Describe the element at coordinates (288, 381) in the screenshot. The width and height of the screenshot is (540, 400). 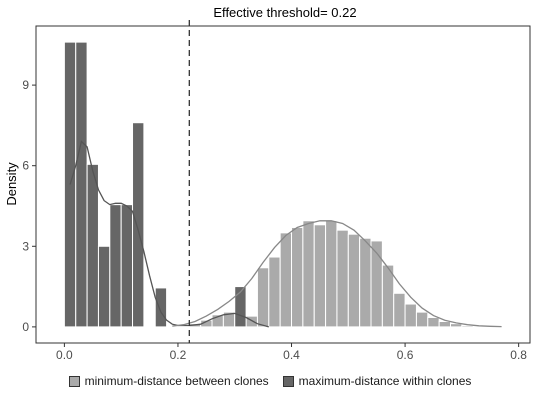
I see `legend-swatch-maximum` at that location.